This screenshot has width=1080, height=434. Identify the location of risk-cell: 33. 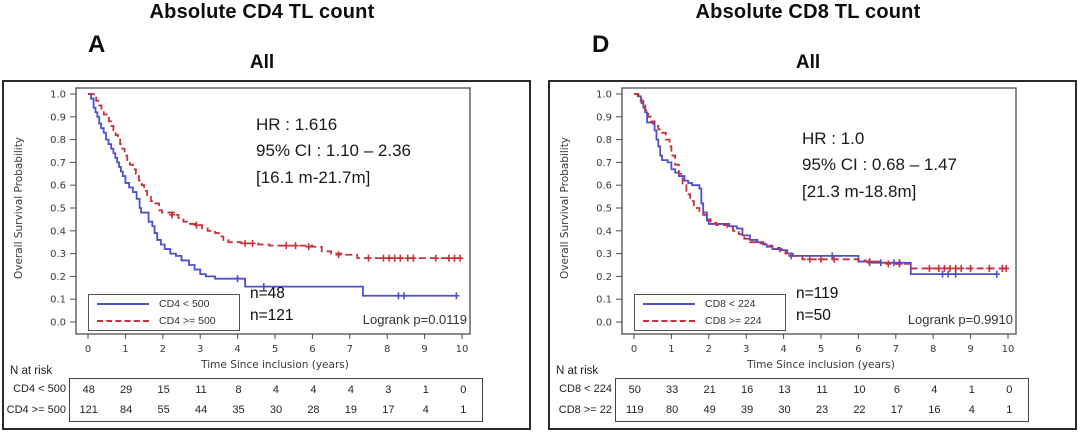
(672, 389).